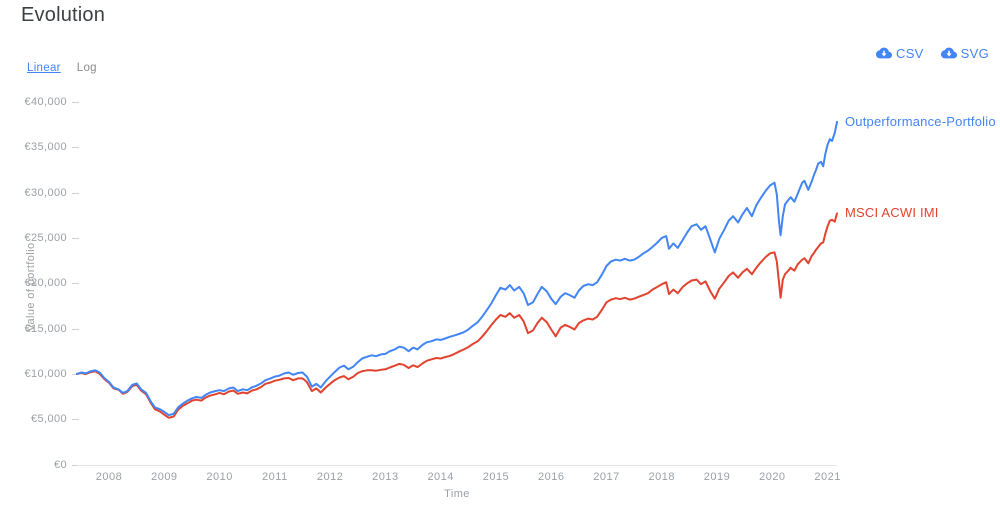 The image size is (1000, 506). What do you see at coordinates (330, 477) in the screenshot?
I see `x-tick-label: 2012` at bounding box center [330, 477].